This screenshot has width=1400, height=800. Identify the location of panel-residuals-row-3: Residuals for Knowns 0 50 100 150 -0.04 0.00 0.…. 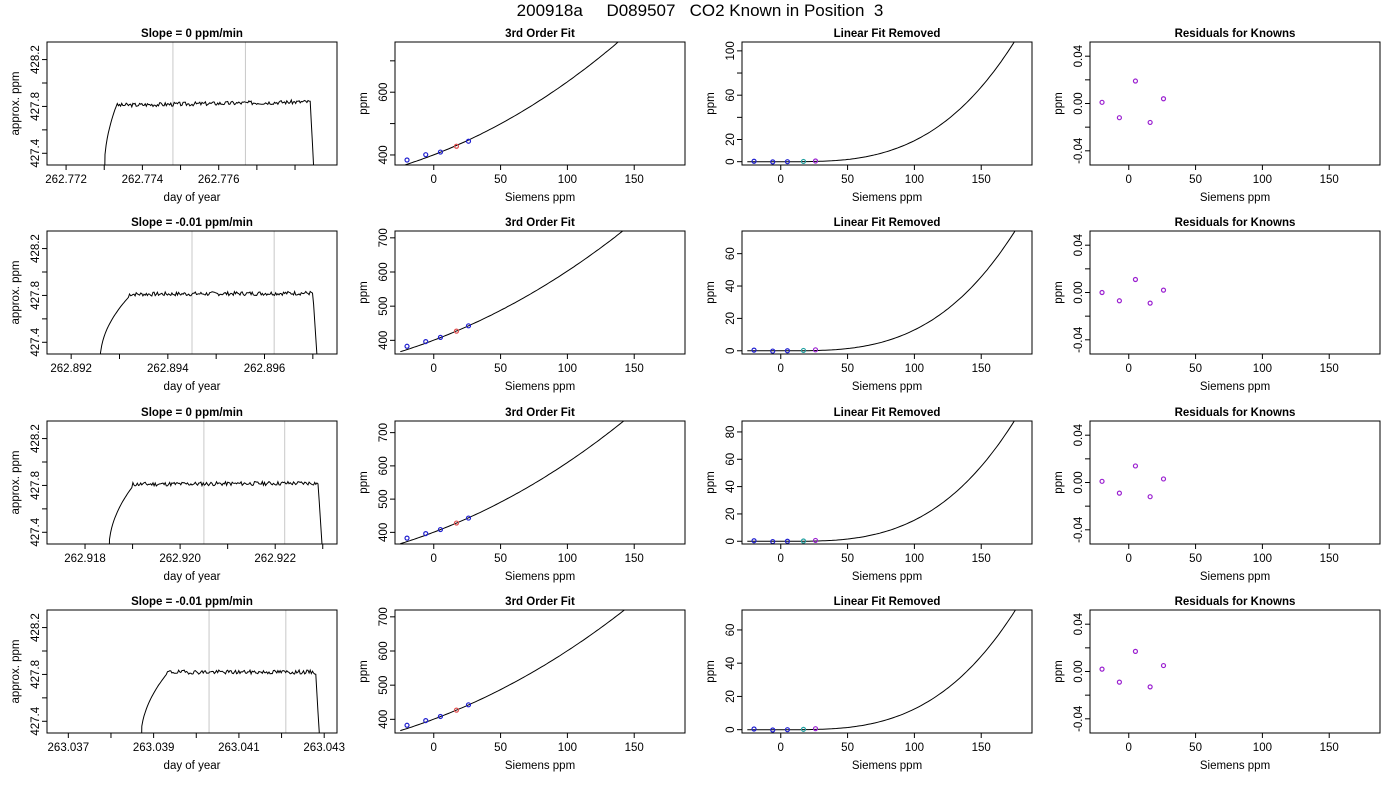
(1217, 495).